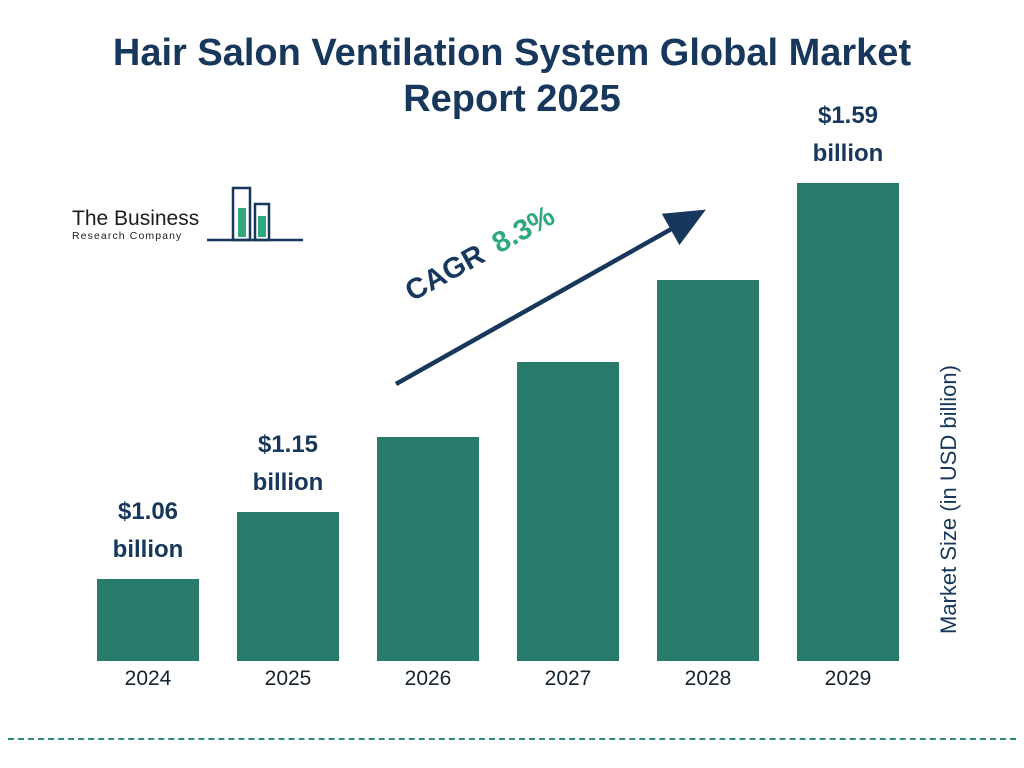 This screenshot has height=768, width=1024. What do you see at coordinates (428, 373) in the screenshot?
I see `bar-column-2026` at bounding box center [428, 373].